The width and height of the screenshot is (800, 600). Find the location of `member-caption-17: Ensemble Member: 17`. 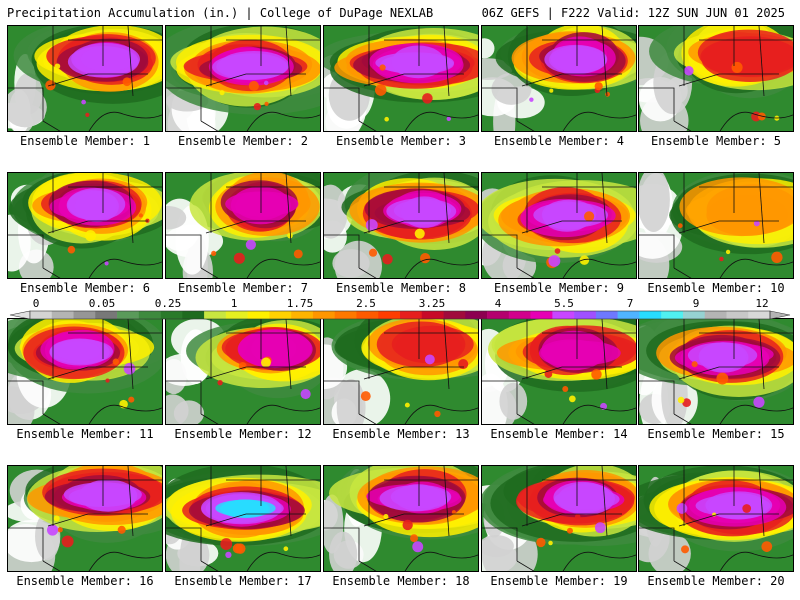

member-caption-17: Ensemble Member: 17 is located at coordinates (243, 581).